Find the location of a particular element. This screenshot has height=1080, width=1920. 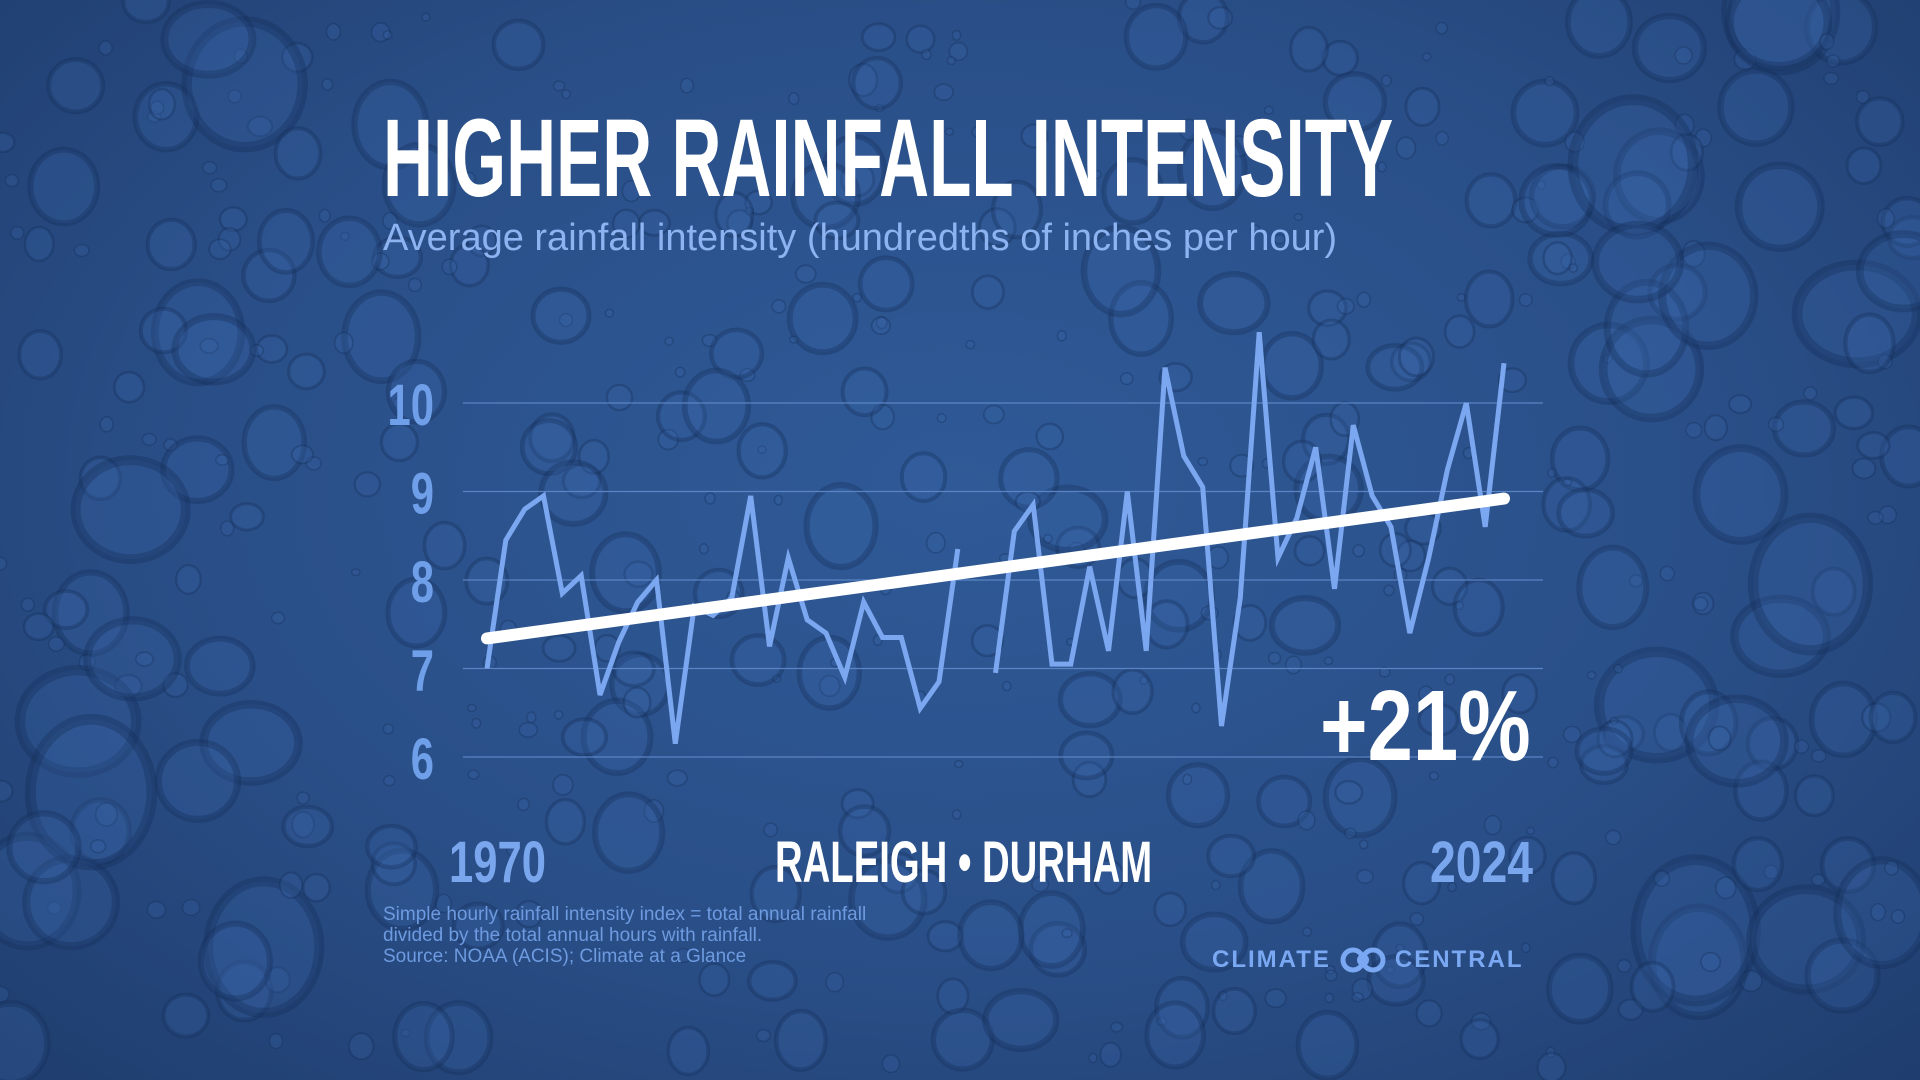

y-tick-label: 7 is located at coordinates (422, 670).